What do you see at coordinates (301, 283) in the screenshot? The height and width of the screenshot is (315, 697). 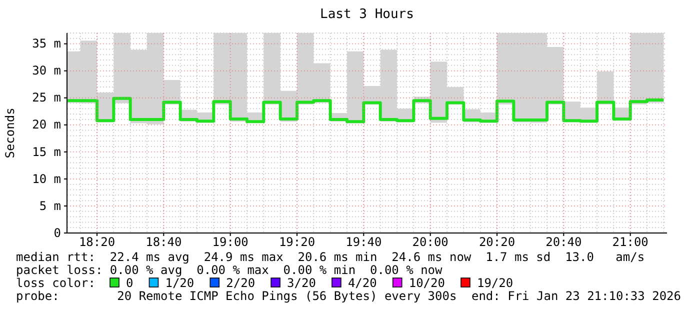 I see `legend-label: 3/20` at bounding box center [301, 283].